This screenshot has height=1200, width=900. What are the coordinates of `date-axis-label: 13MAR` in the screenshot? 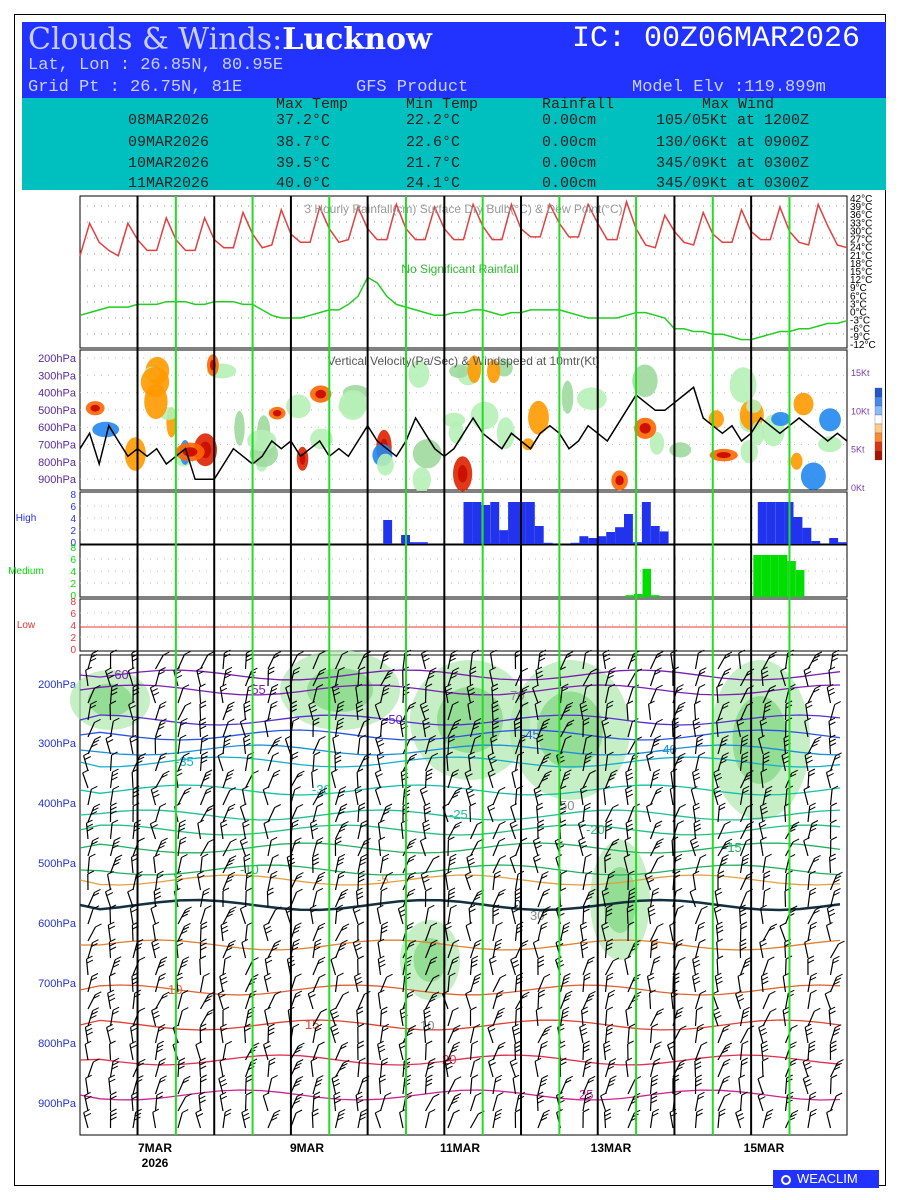 It's located at (611, 1148).